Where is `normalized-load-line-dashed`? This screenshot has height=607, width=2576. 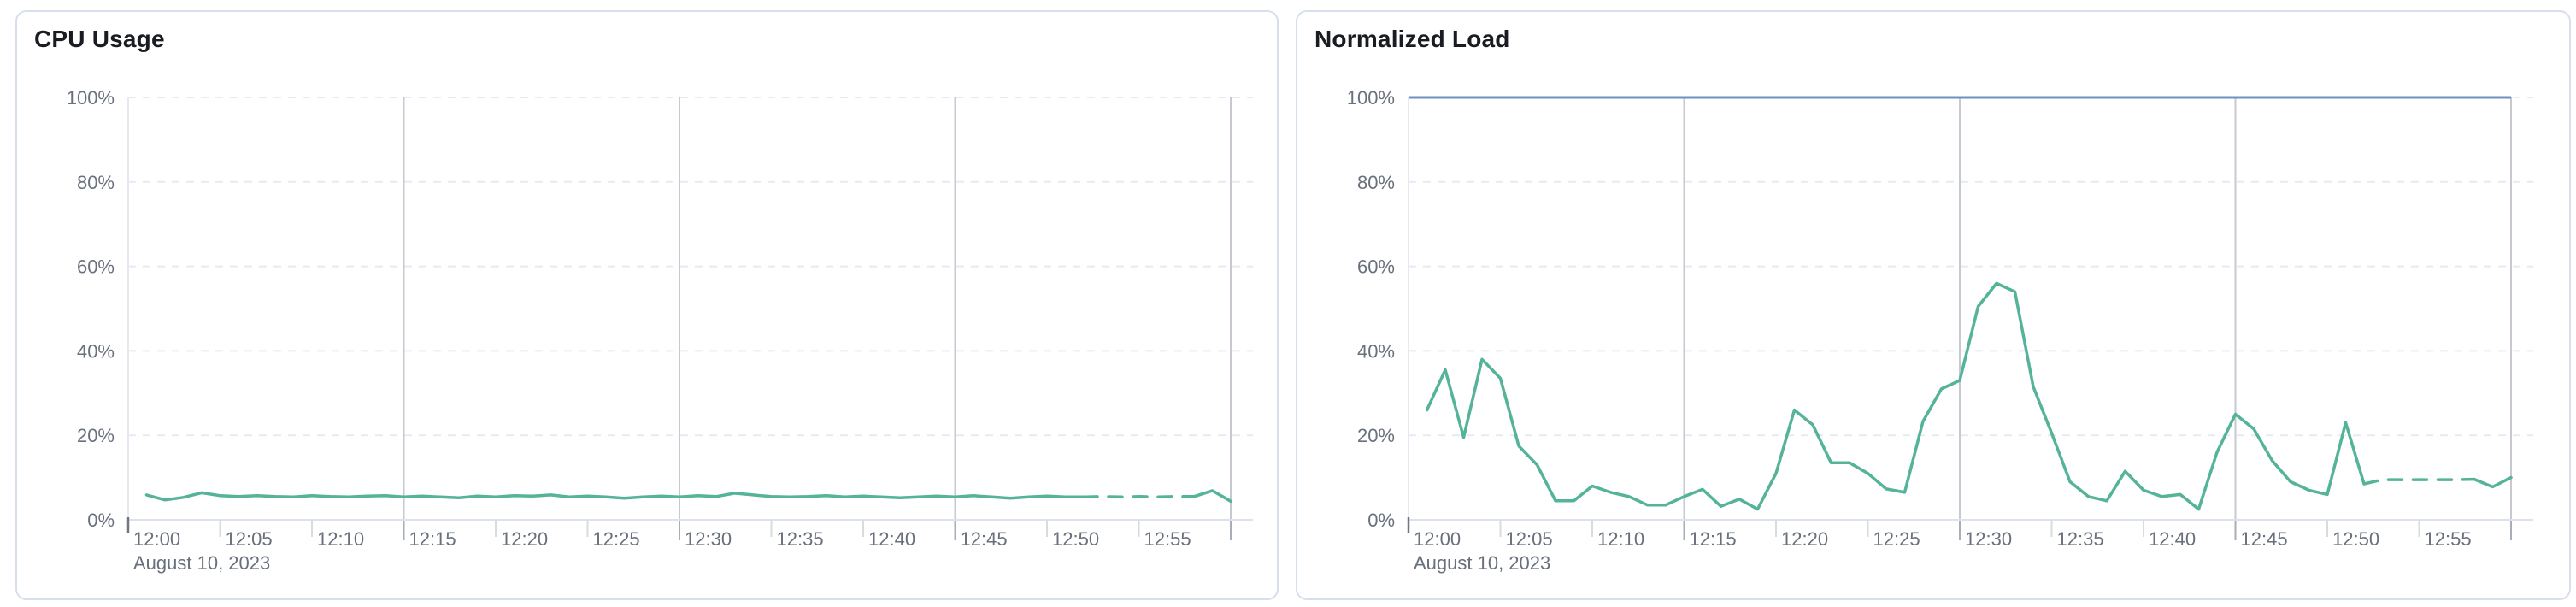
normalized-load-line-dashed is located at coordinates (2419, 481).